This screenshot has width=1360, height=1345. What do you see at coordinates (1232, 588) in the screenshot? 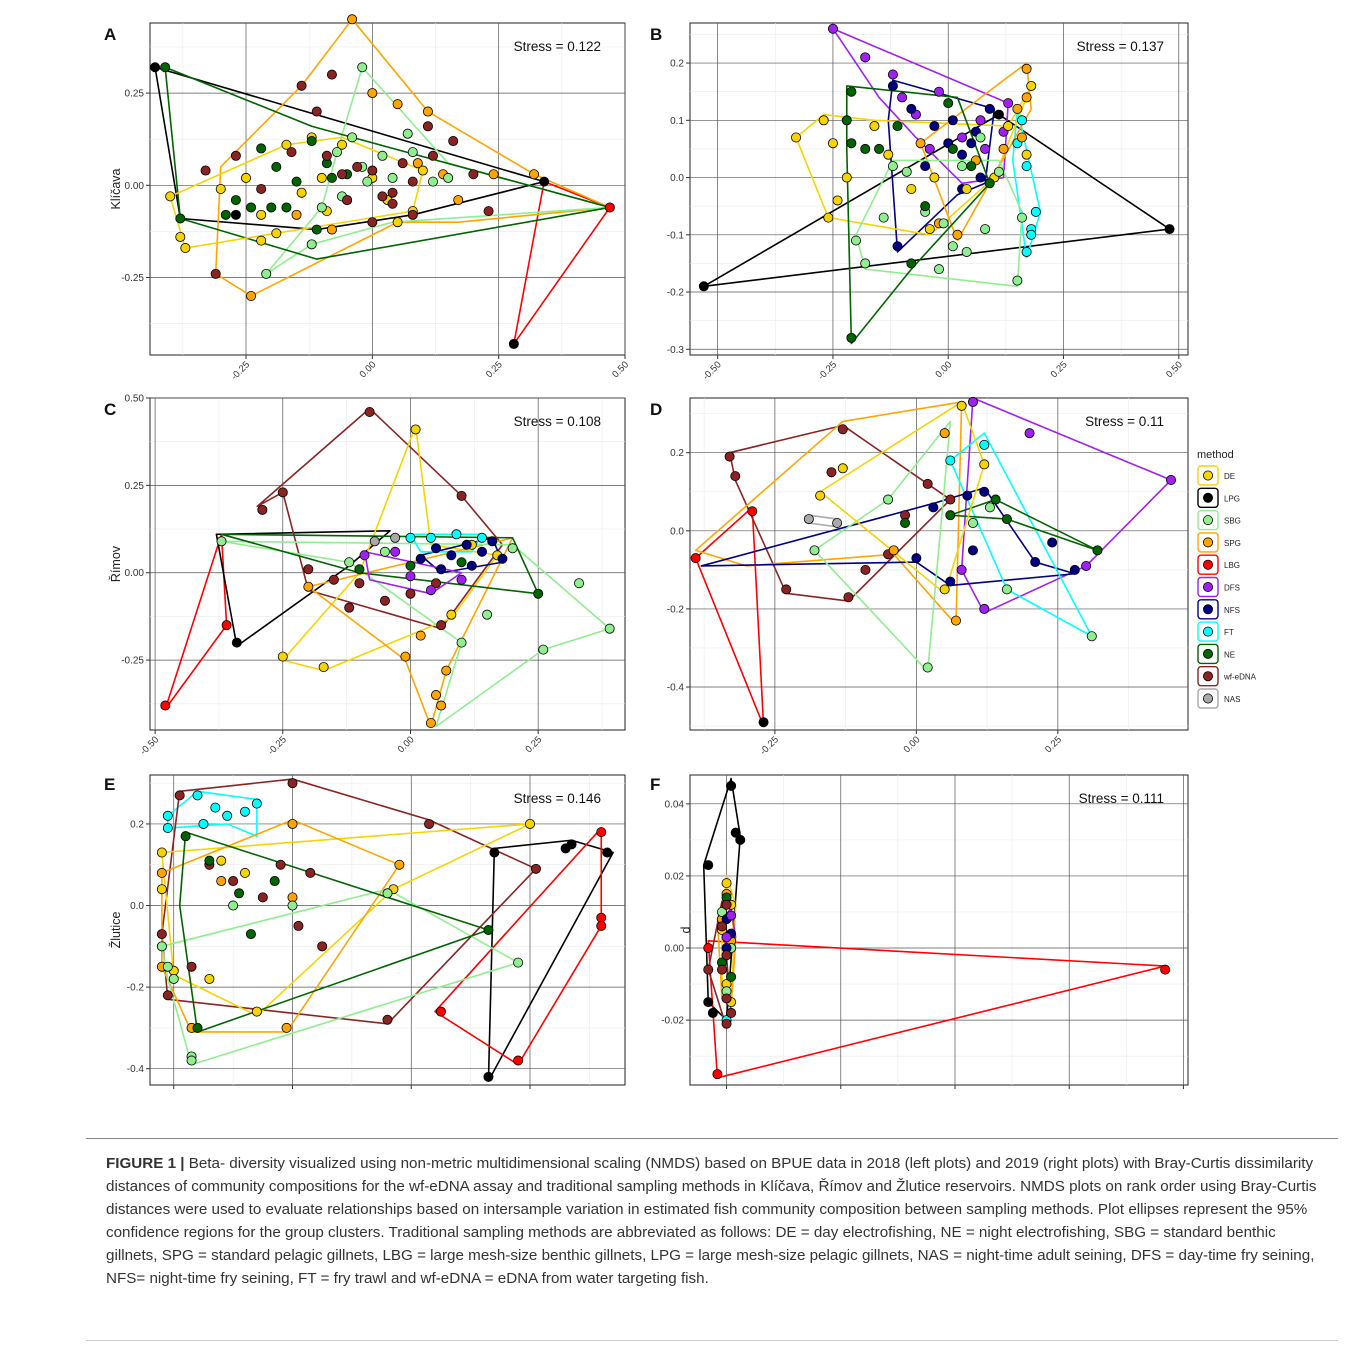
I see `legend-label: DFS` at bounding box center [1232, 588].